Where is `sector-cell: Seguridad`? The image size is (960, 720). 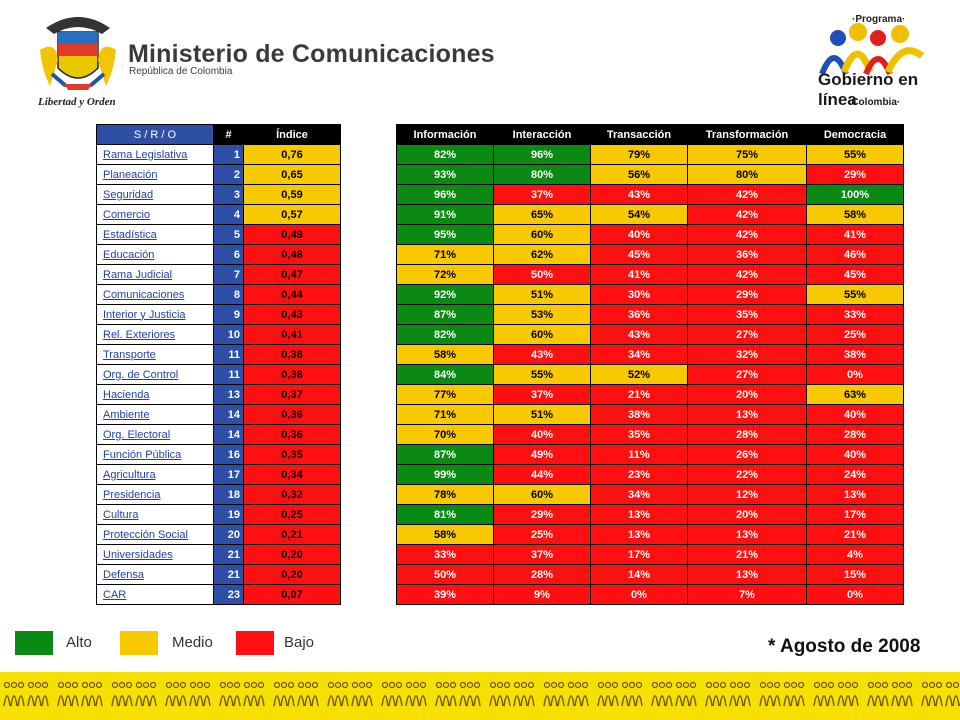
sector-cell: Seguridad is located at coordinates (155, 194).